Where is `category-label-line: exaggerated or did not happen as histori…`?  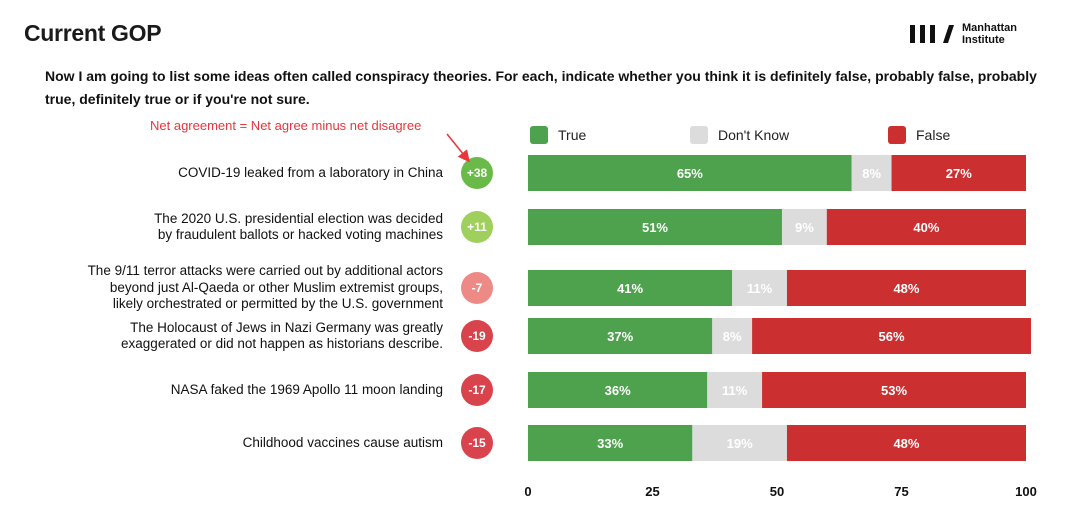 category-label-line: exaggerated or did not happen as histori… is located at coordinates (282, 343).